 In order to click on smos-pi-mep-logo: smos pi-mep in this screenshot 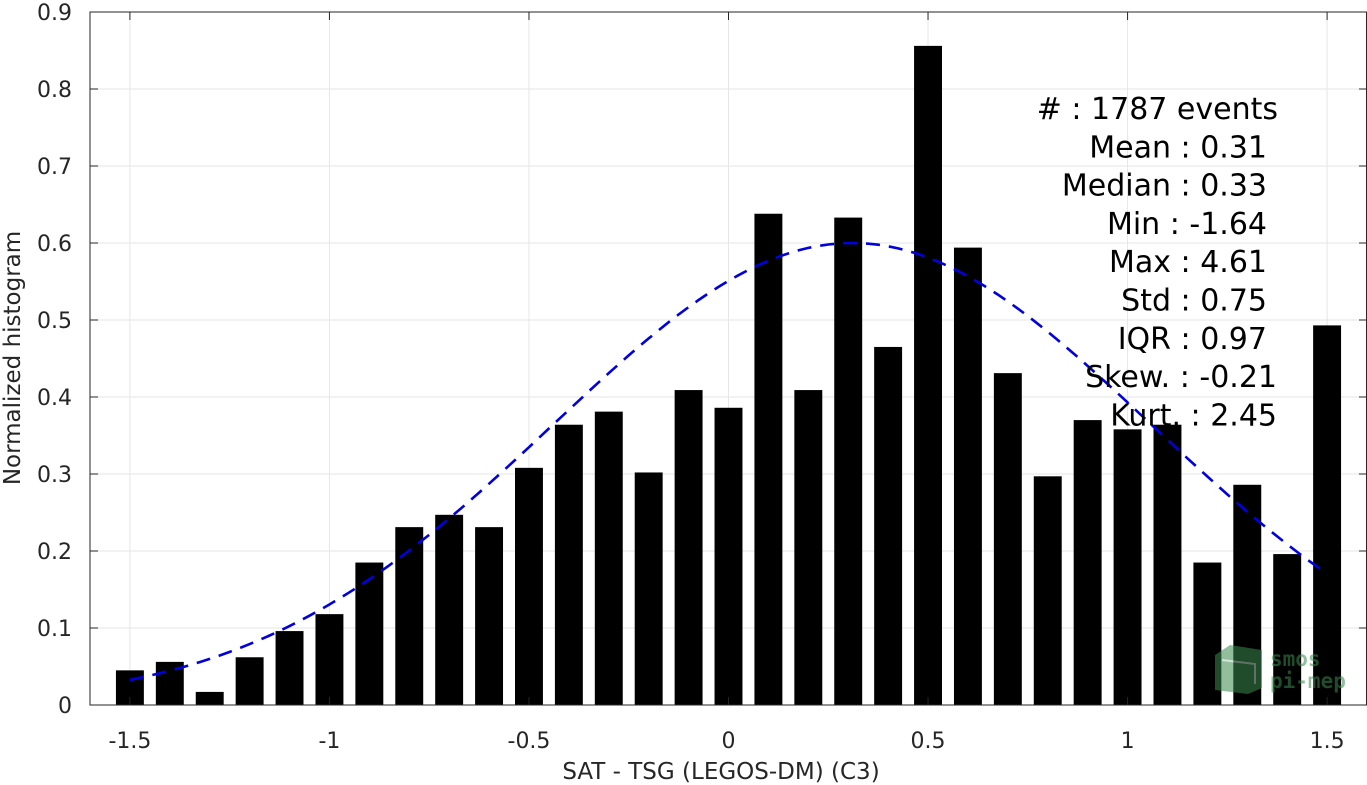, I will do `click(1280, 669)`.